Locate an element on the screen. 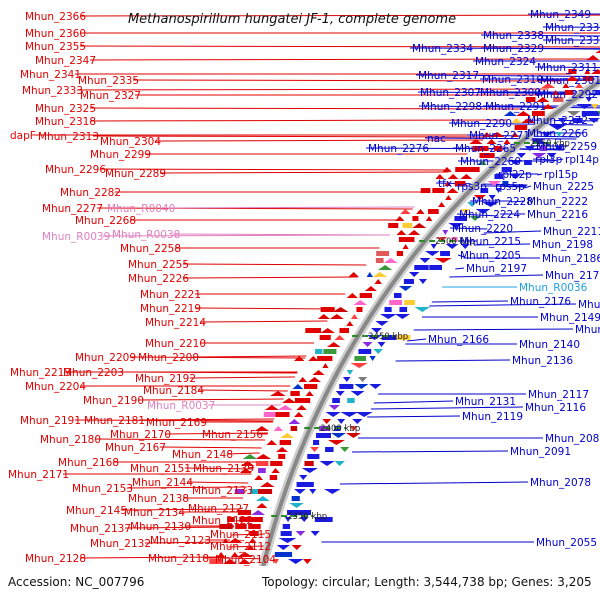  left-gene-label: Mhun_2190 is located at coordinates (113, 401).